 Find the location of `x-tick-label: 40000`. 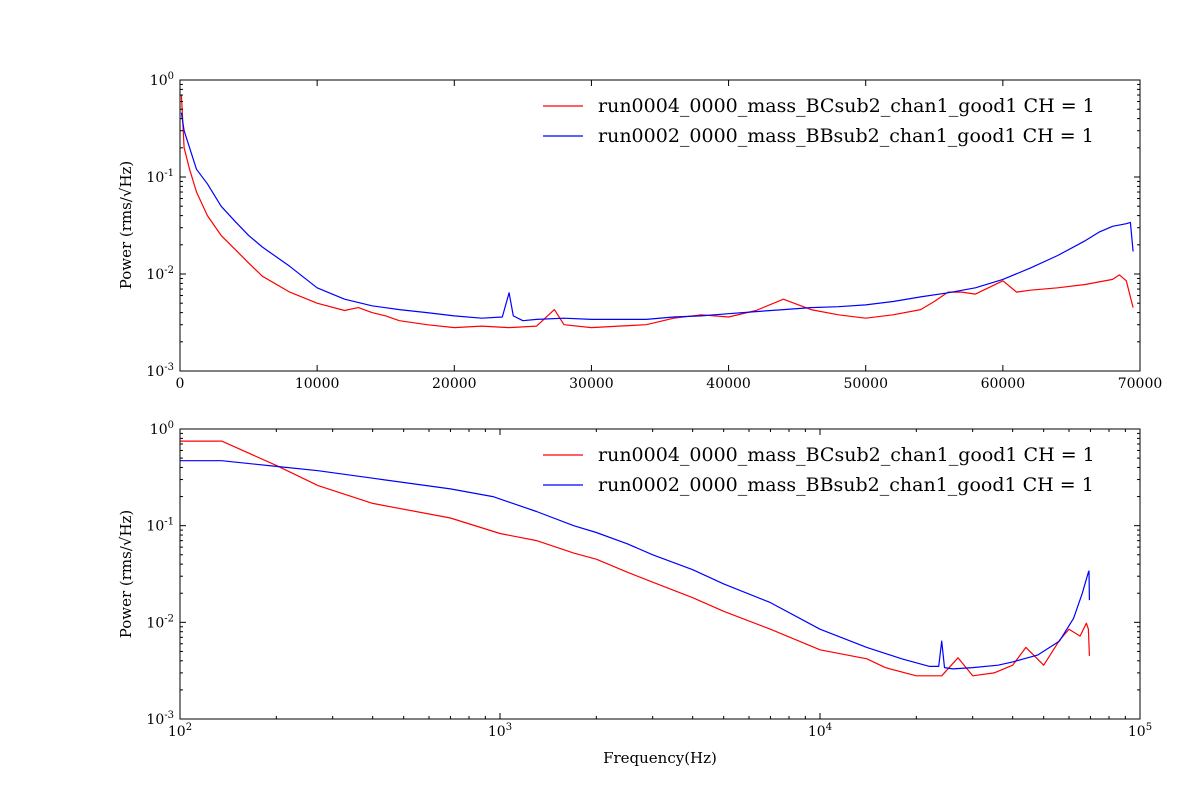

x-tick-label: 40000 is located at coordinates (728, 384).